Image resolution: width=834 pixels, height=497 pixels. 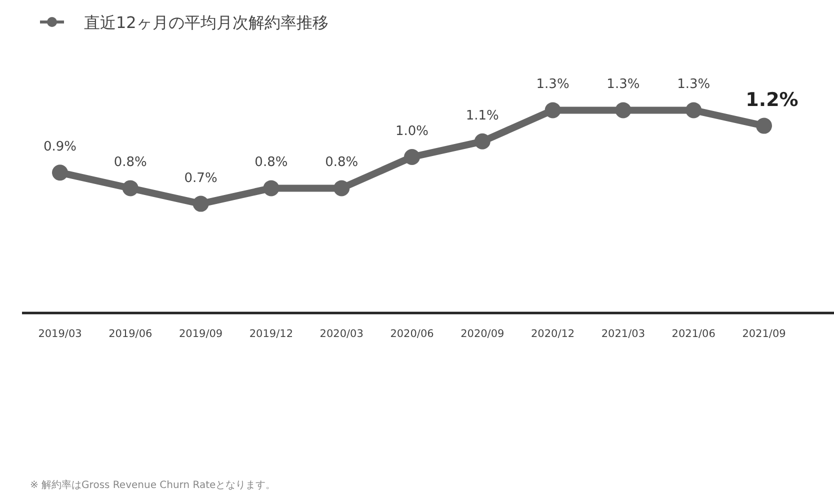 I want to click on x-tick-label: 2021/06, so click(x=694, y=334).